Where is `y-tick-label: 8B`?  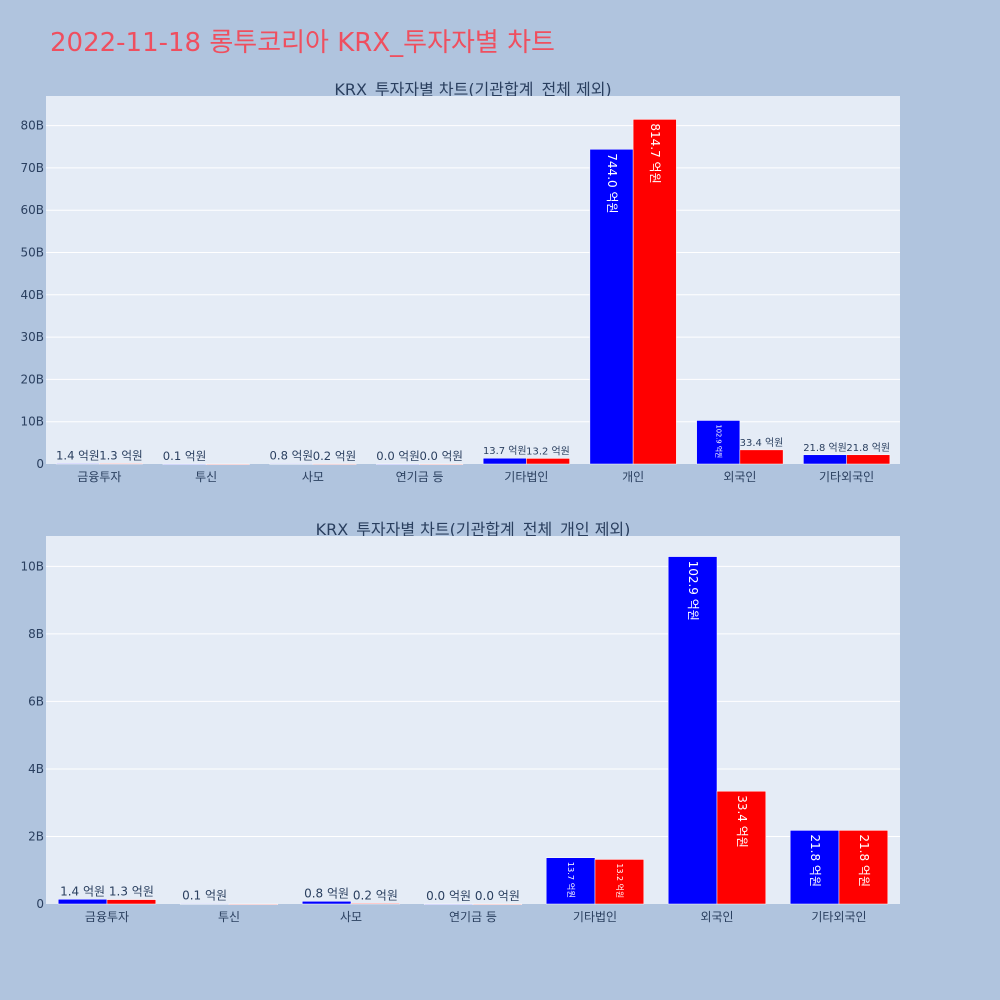 y-tick-label: 8B is located at coordinates (36, 634).